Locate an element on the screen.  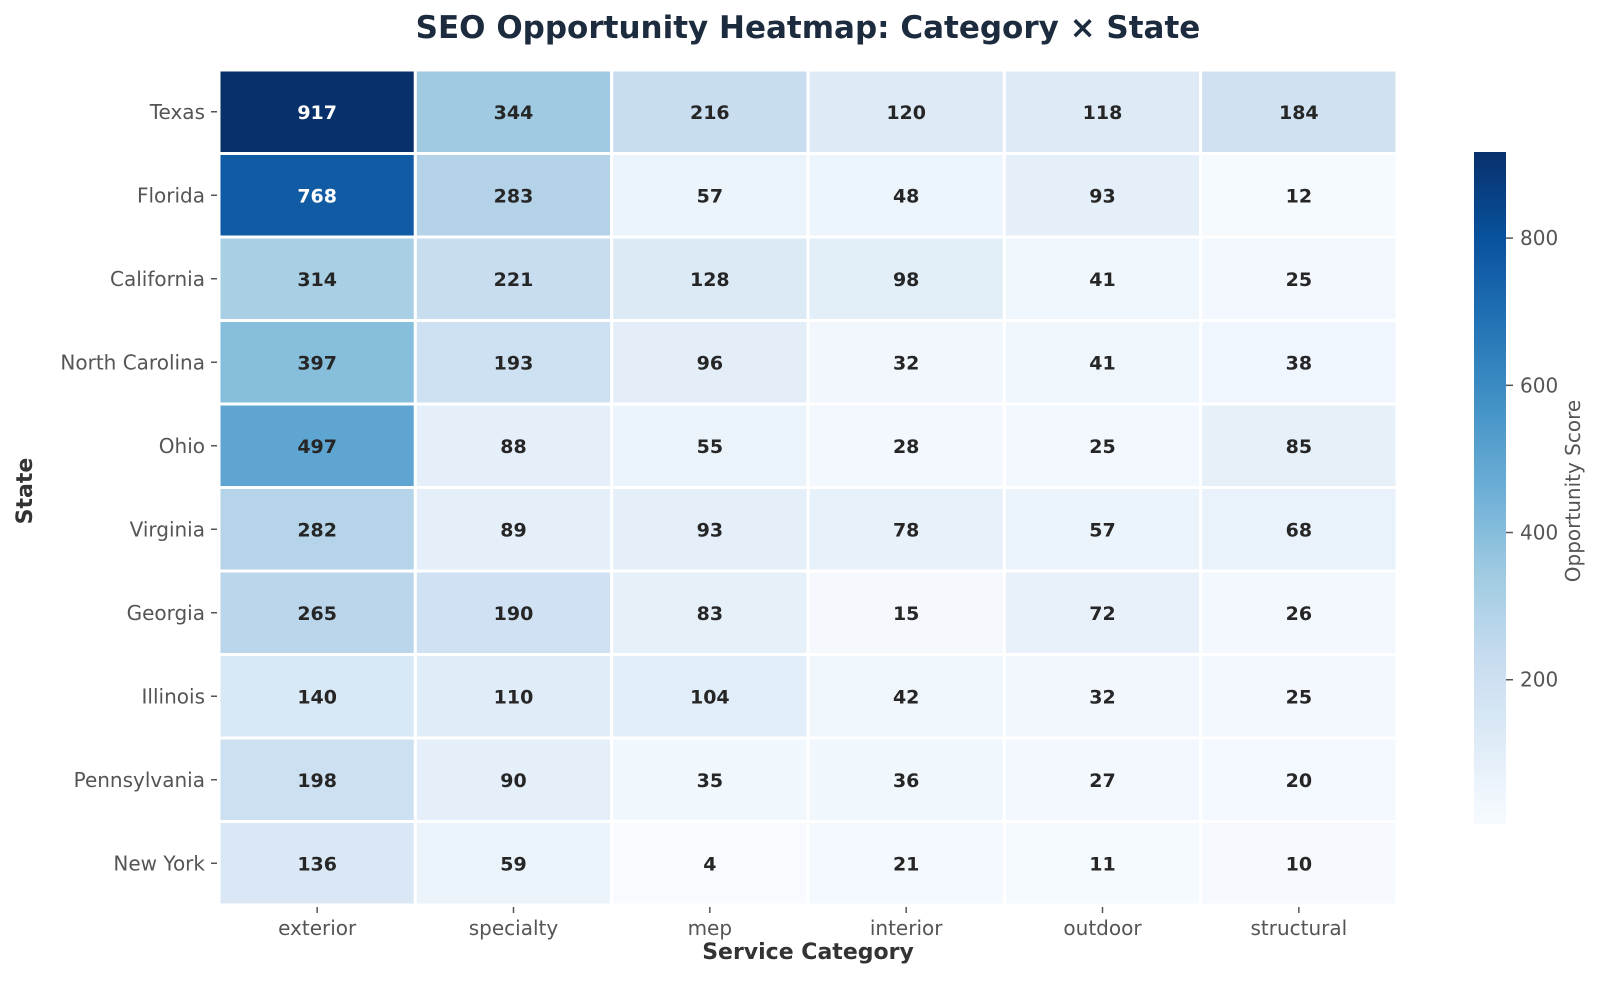
cell-value-label: 104 is located at coordinates (710, 697).